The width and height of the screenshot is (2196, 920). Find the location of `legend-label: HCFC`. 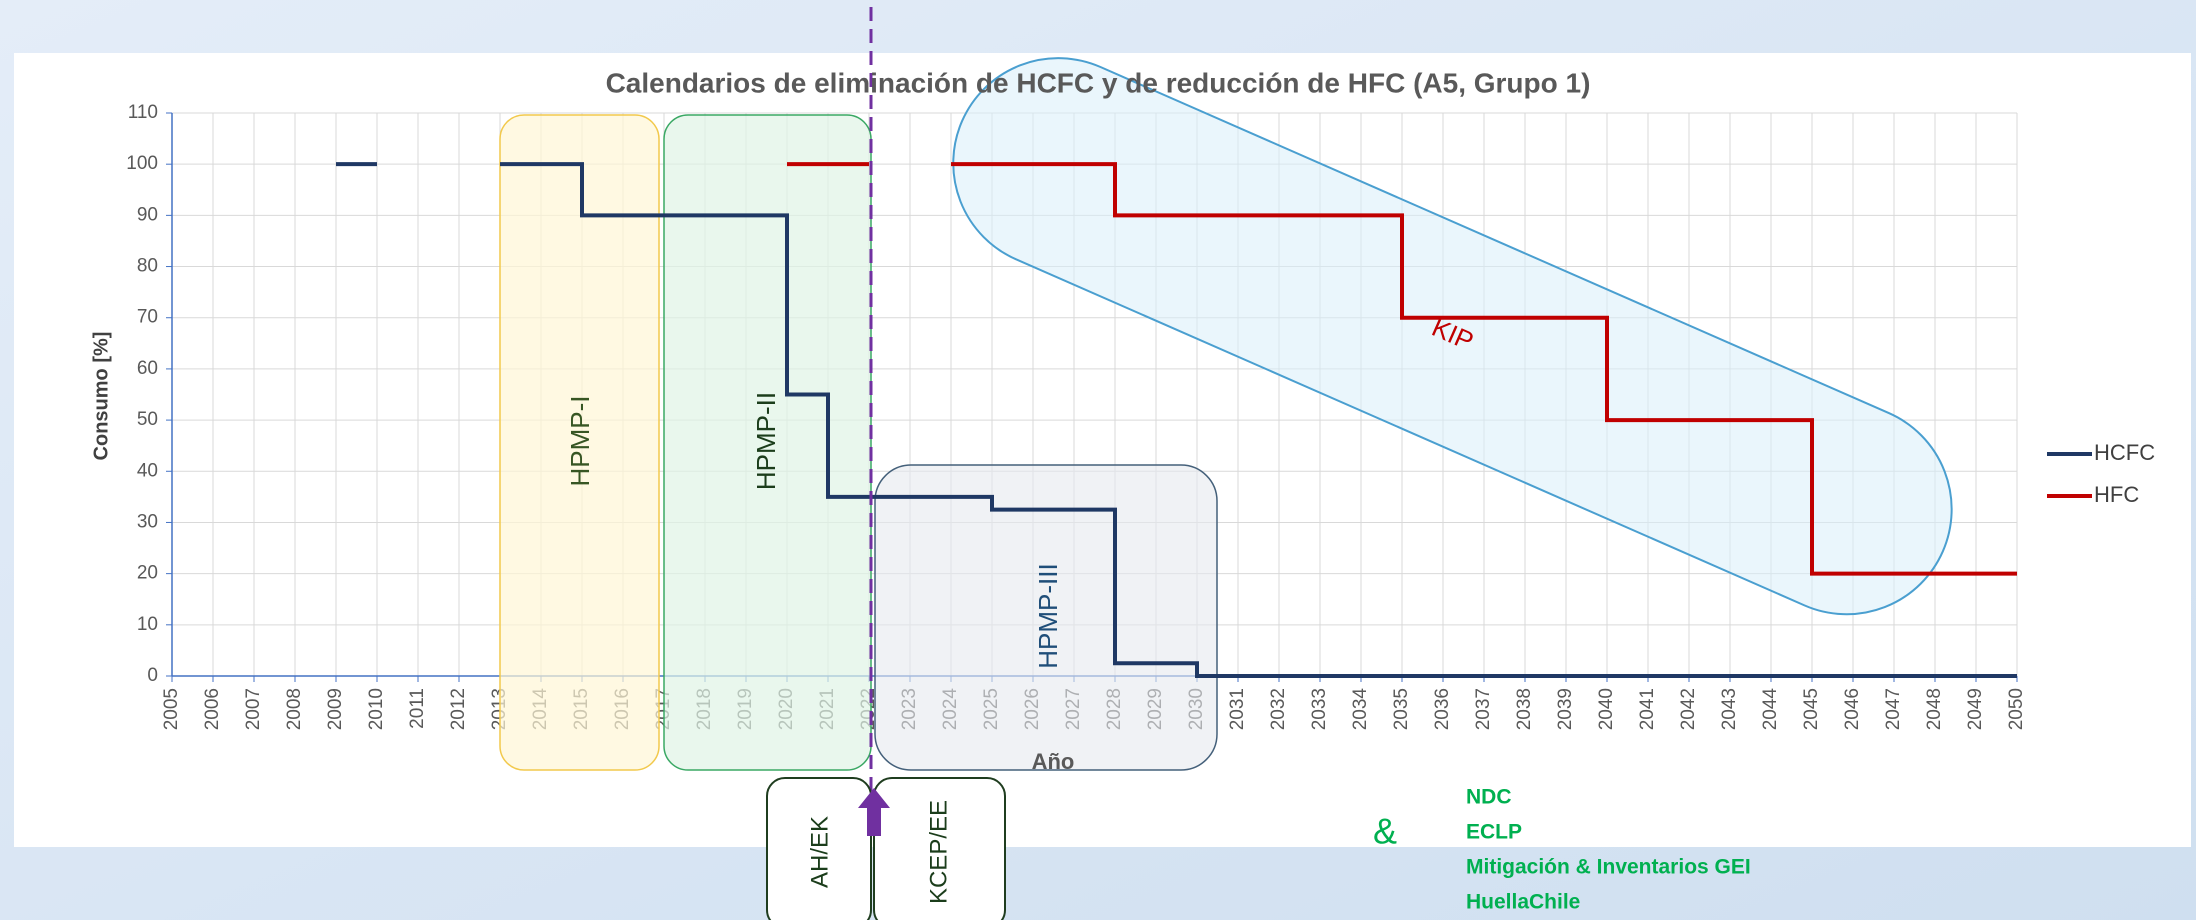

legend-label: HCFC is located at coordinates (2124, 452).